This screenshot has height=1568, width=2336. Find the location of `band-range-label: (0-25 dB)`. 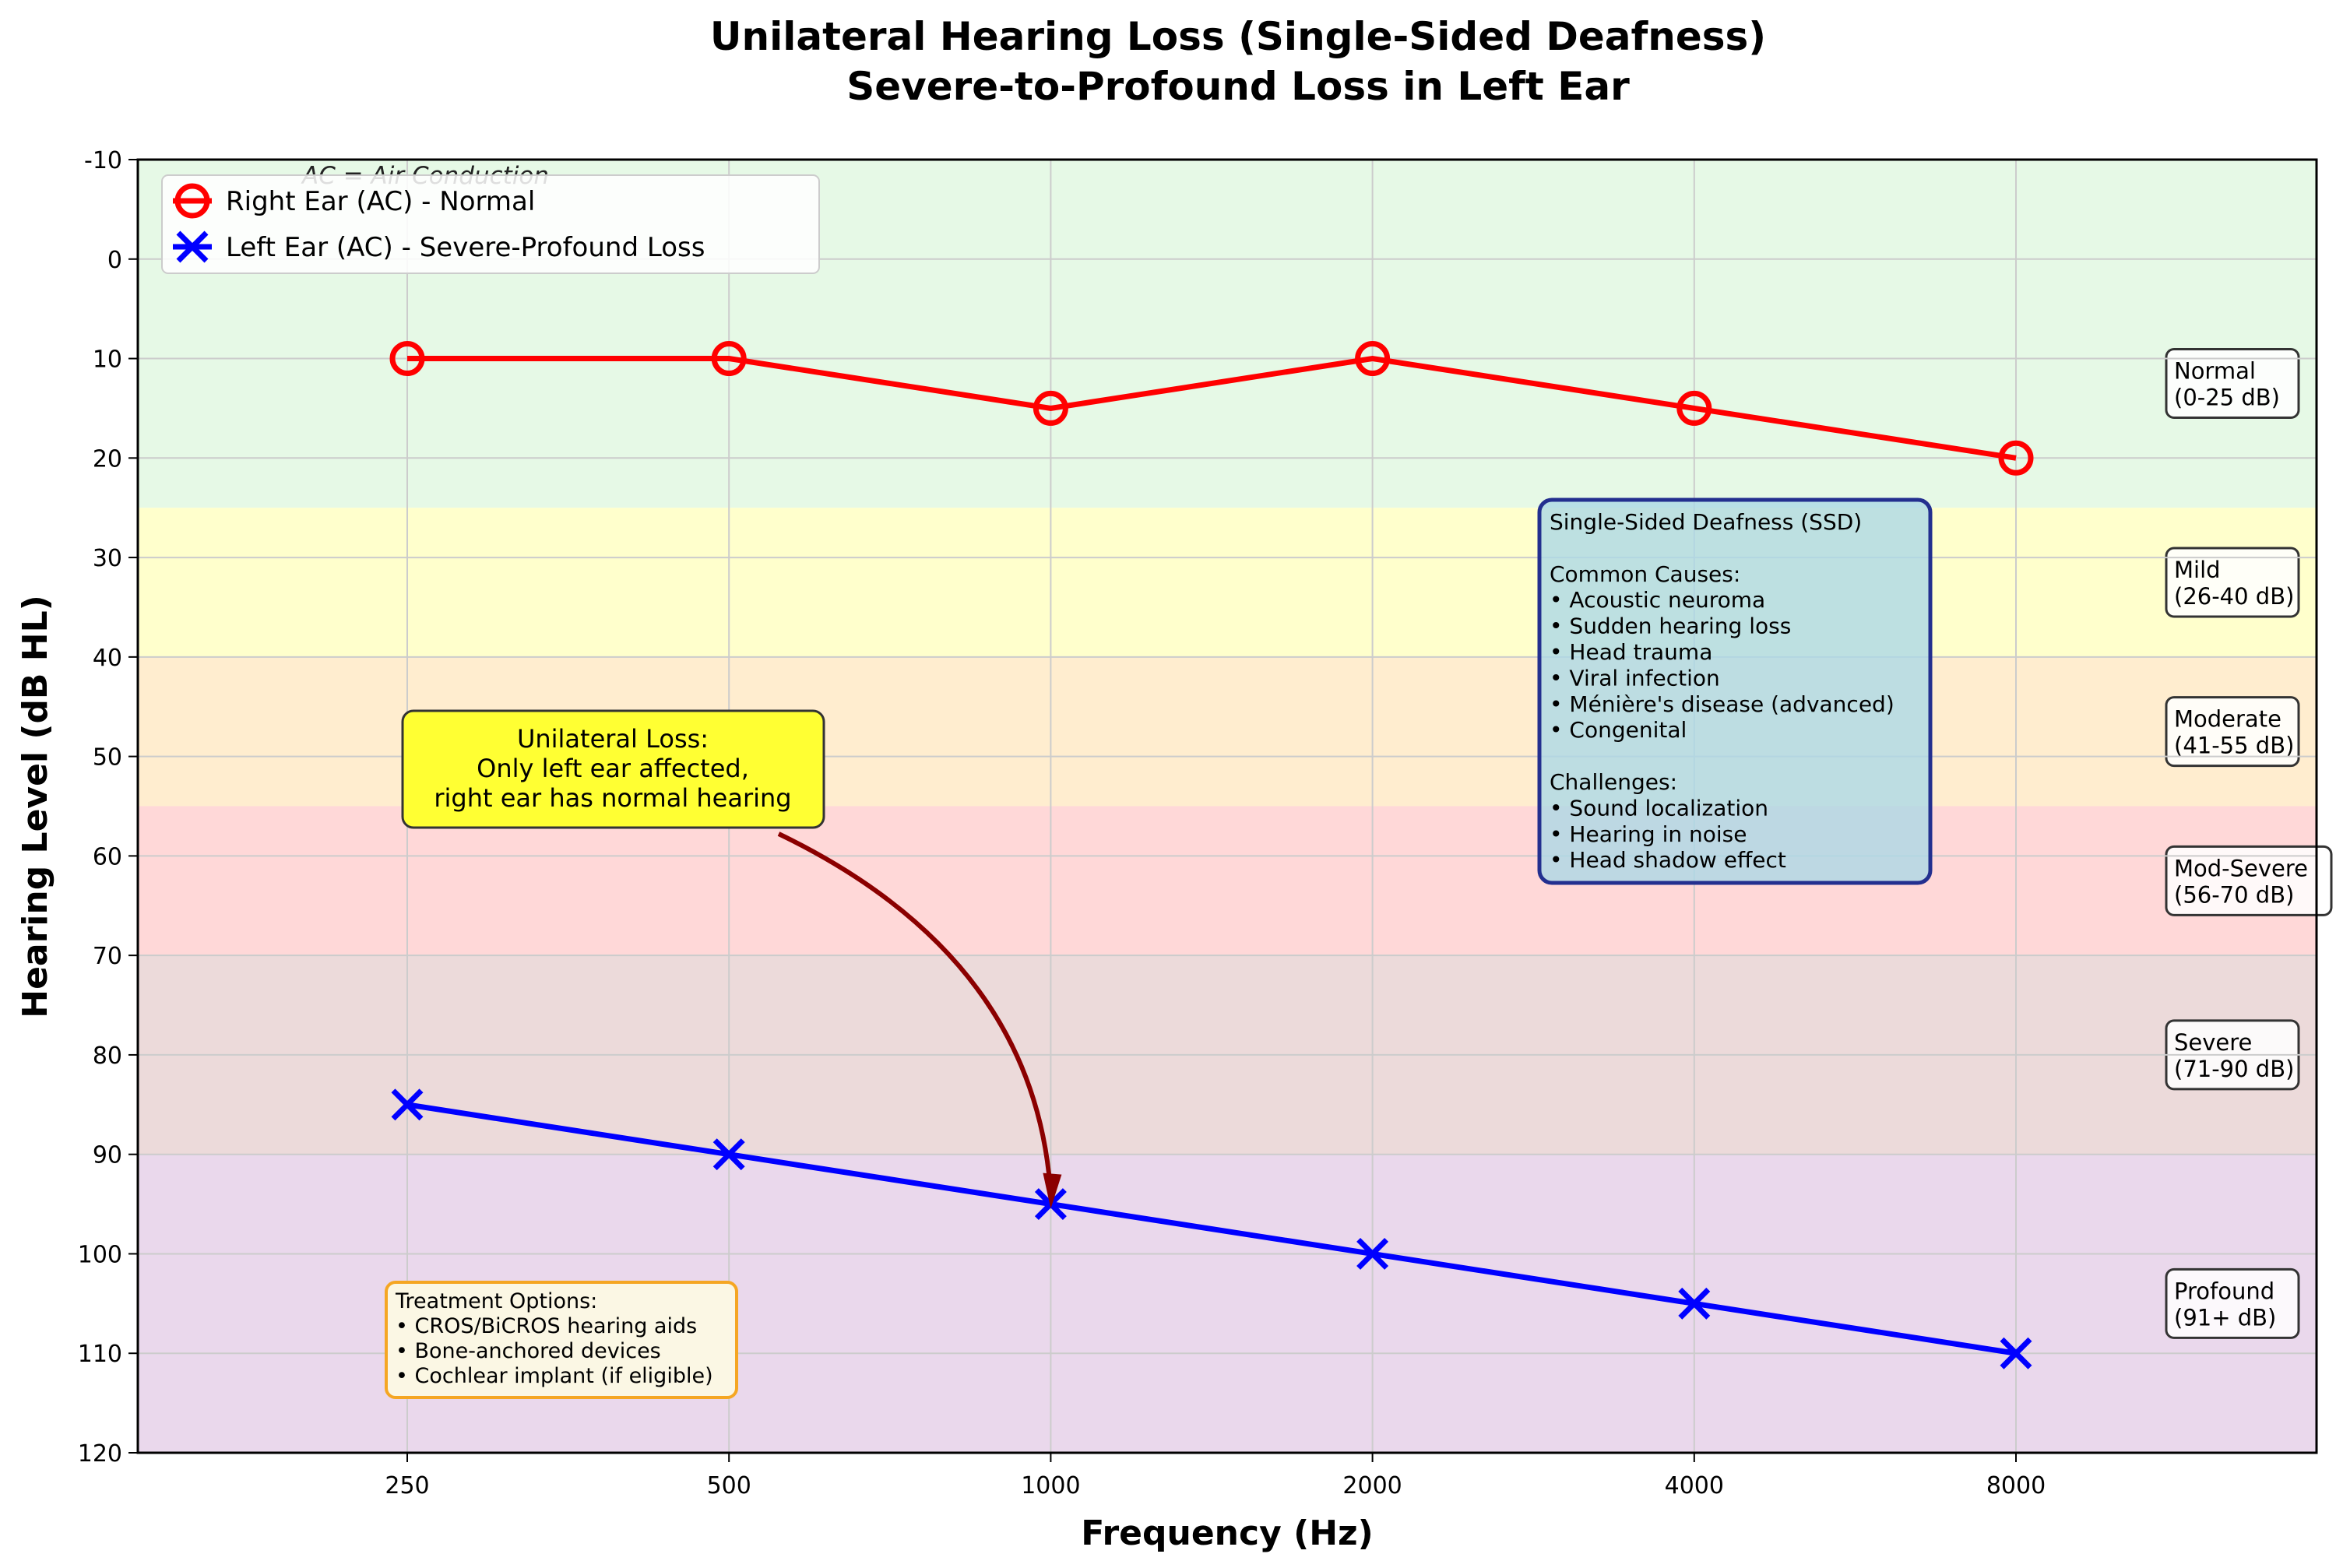

band-range-label: (0-25 dB) is located at coordinates (2227, 397).